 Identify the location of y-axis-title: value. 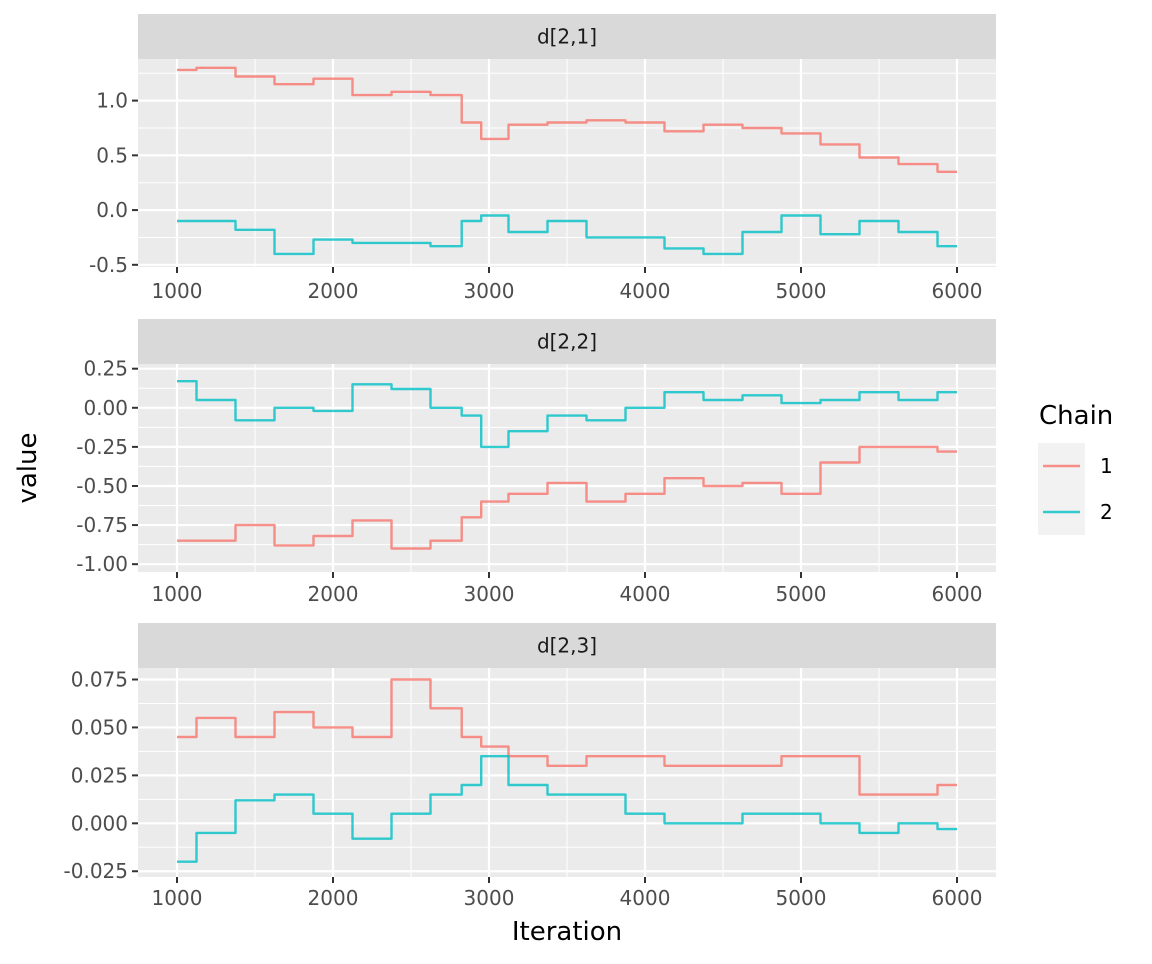
(28, 467).